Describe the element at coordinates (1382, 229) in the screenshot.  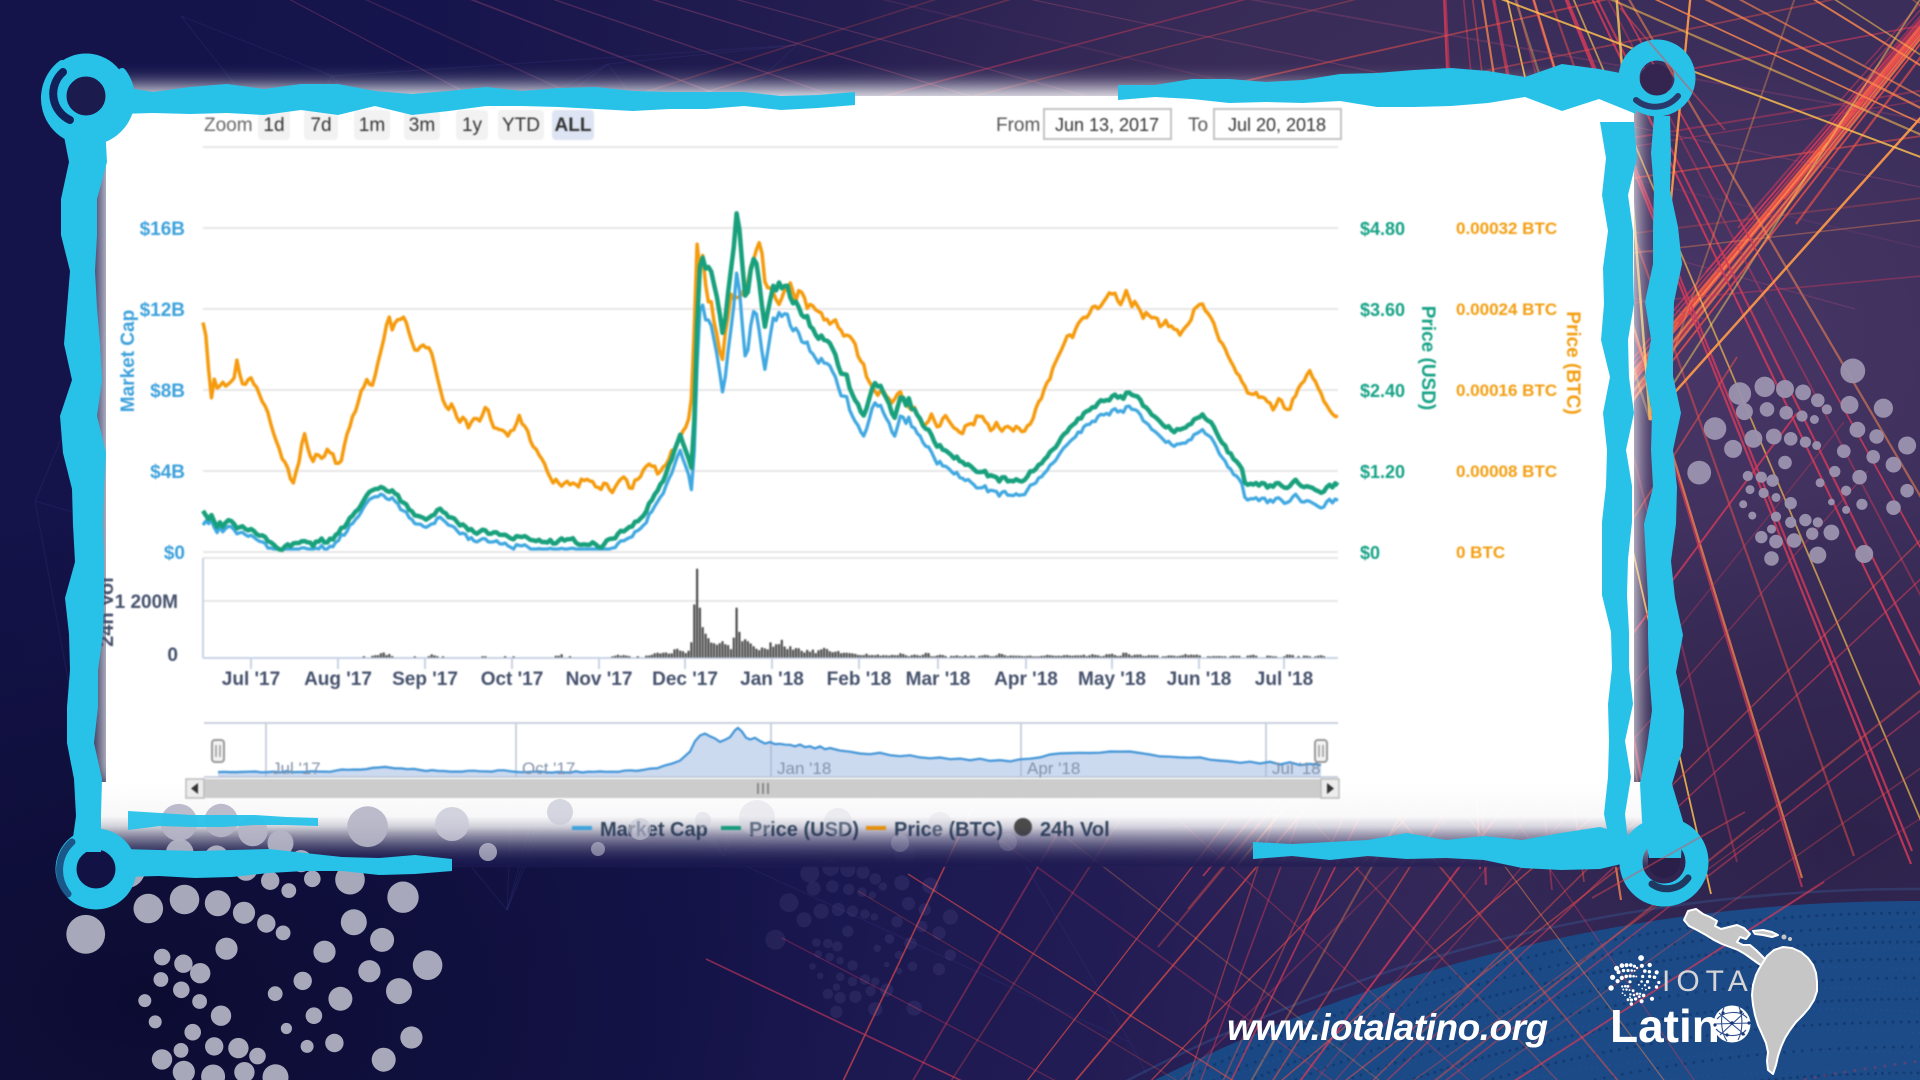
I see `svg-text: $4.80` at that location.